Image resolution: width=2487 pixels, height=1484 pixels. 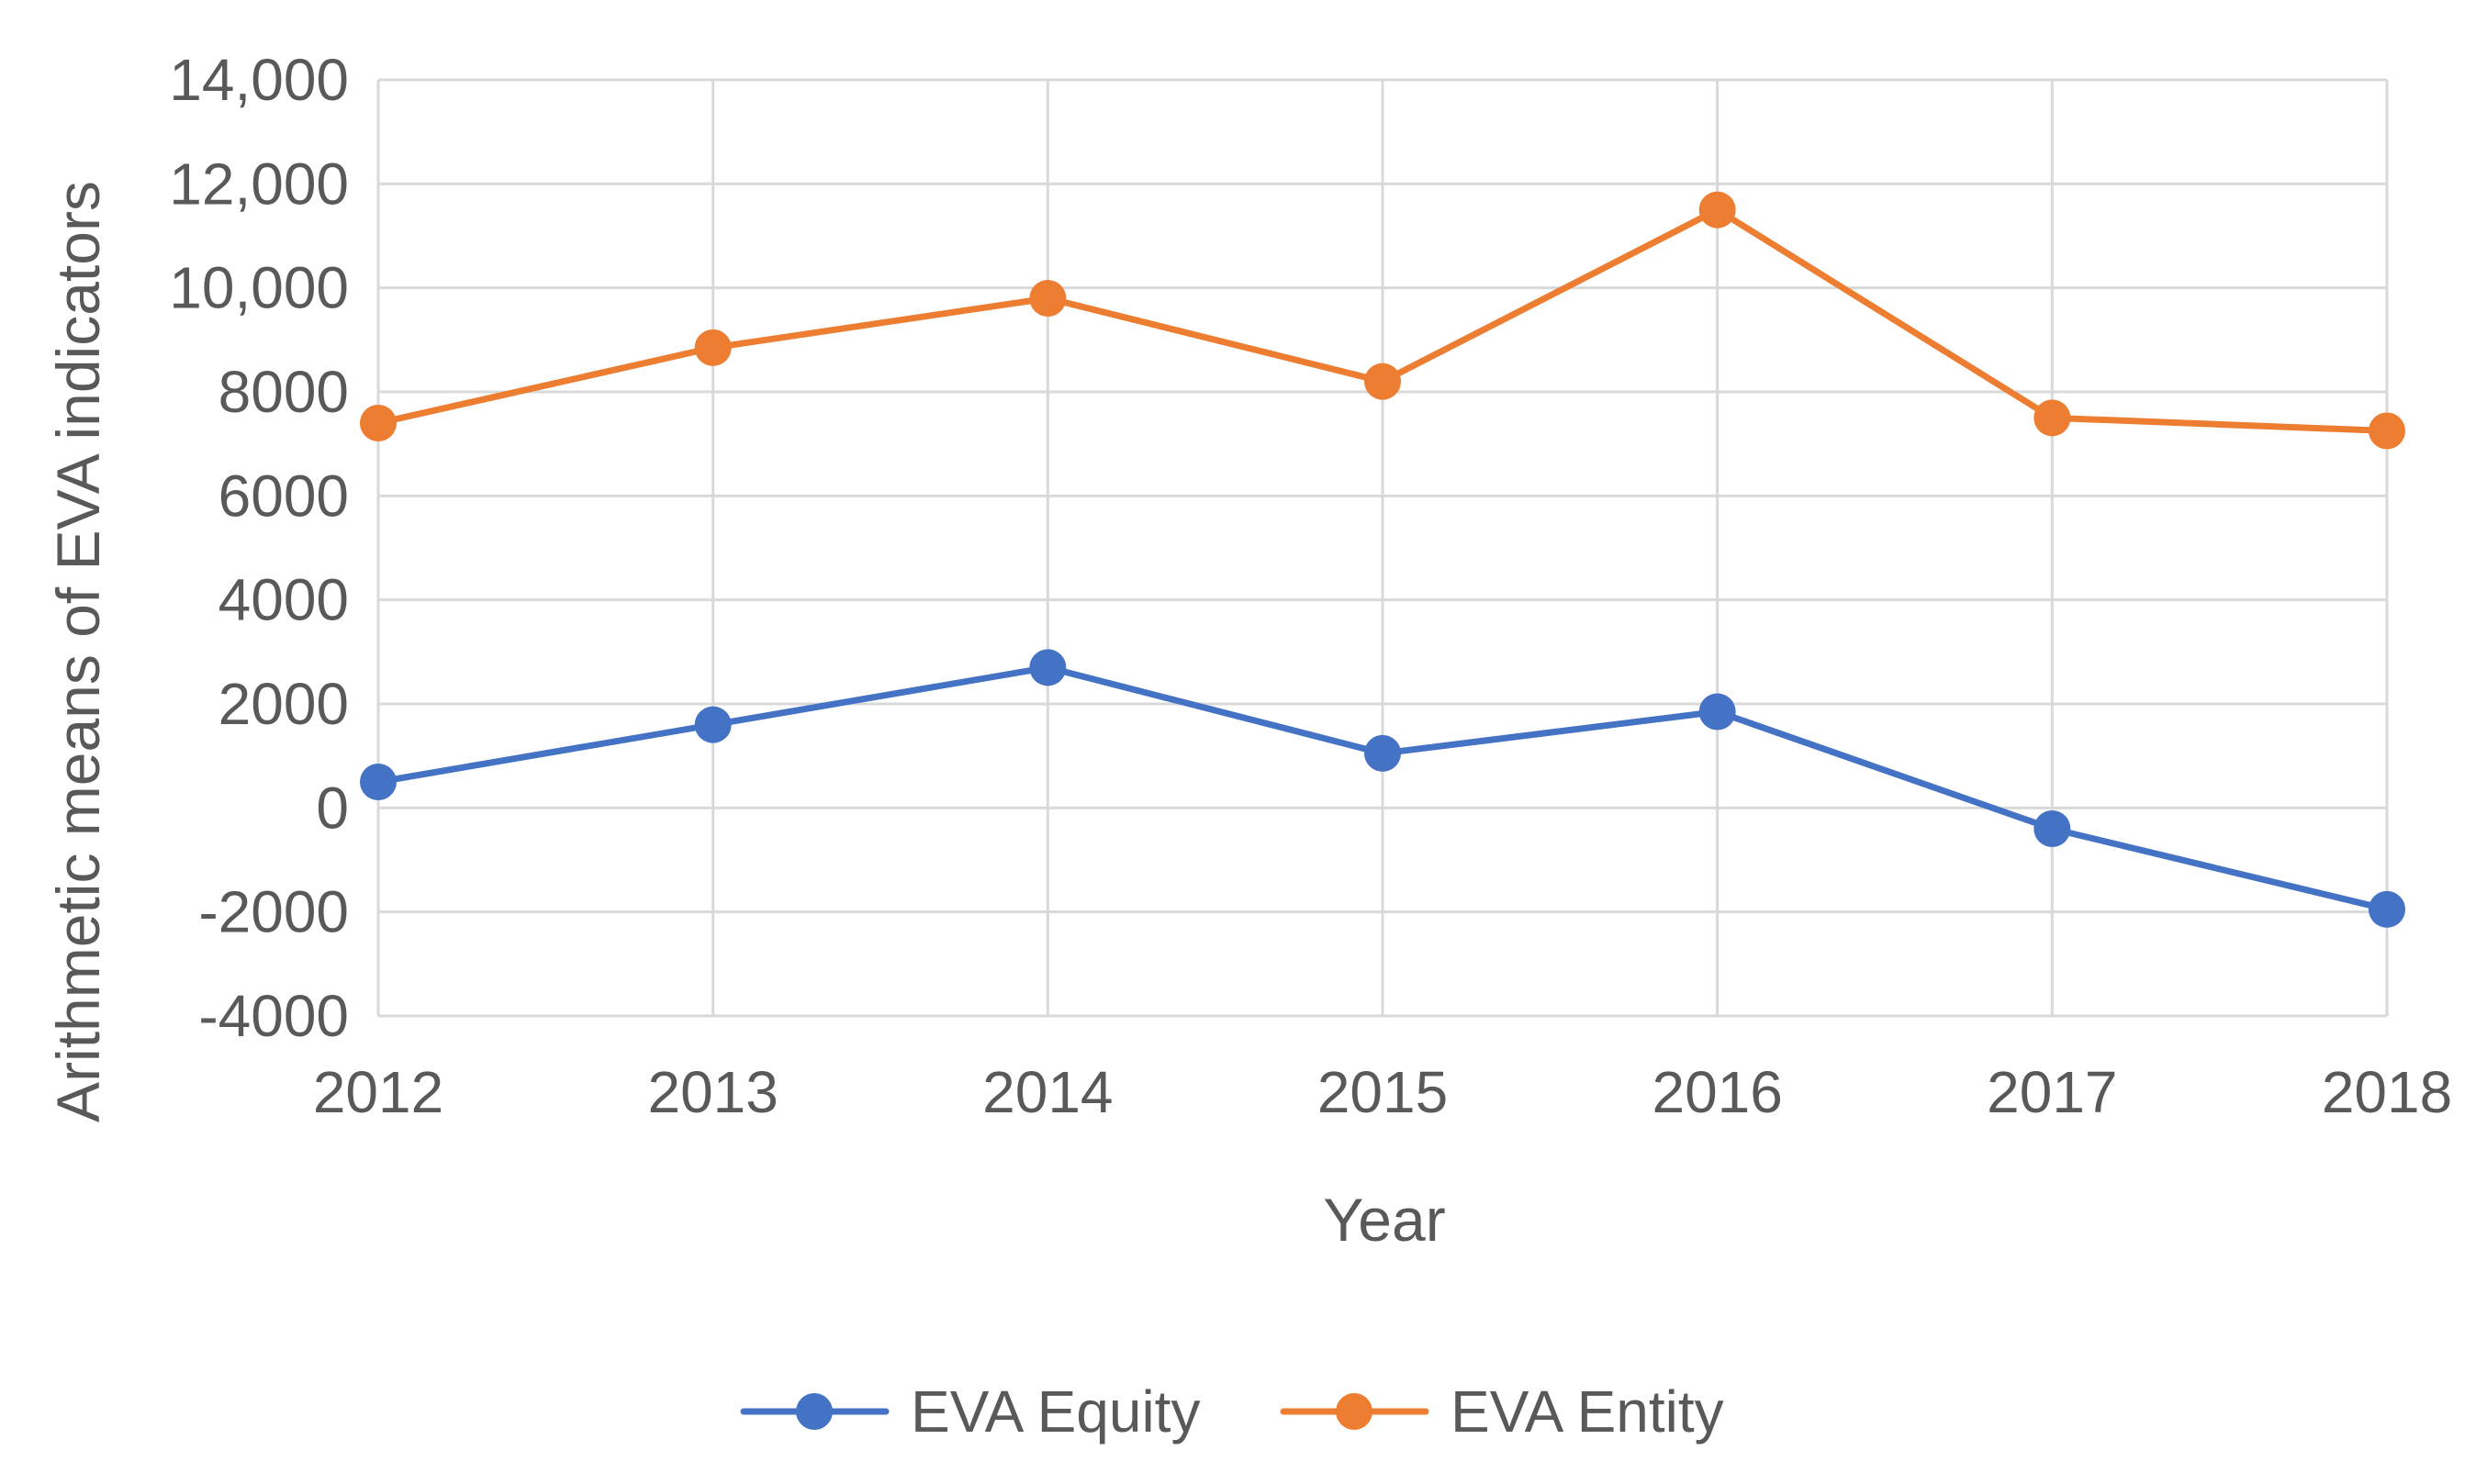 What do you see at coordinates (283, 392) in the screenshot?
I see `y-tick-label: 8000` at bounding box center [283, 392].